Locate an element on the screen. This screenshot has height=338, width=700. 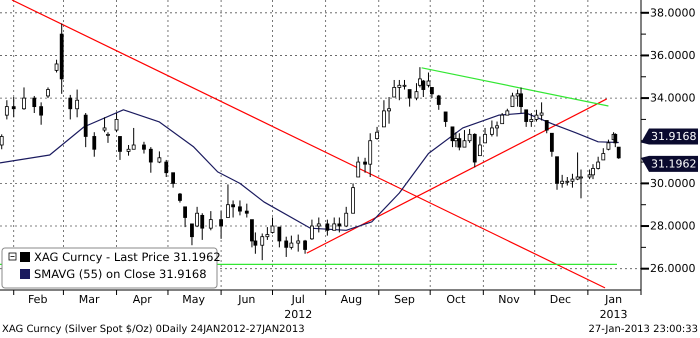
x-tick-label: Dec is located at coordinates (561, 299).